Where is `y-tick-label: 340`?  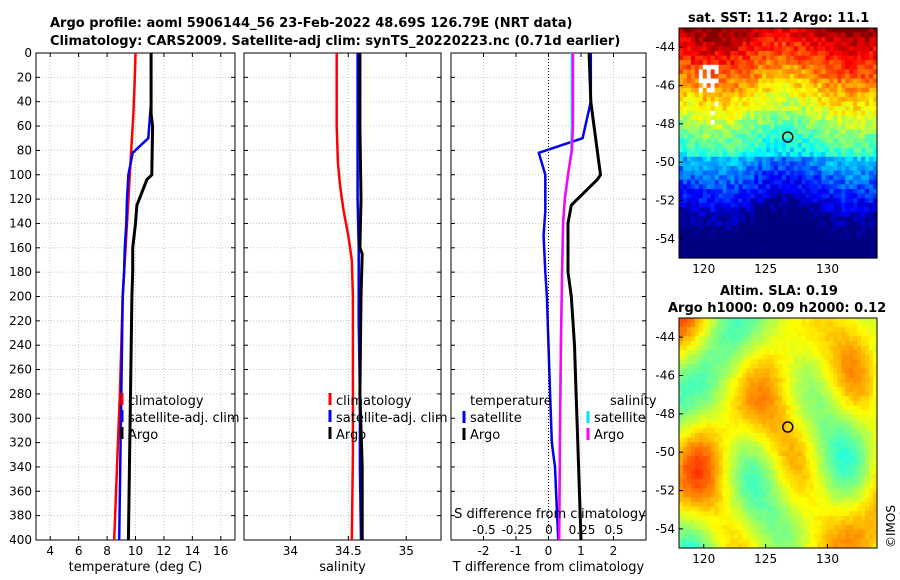
y-tick-label: 340 is located at coordinates (20, 467).